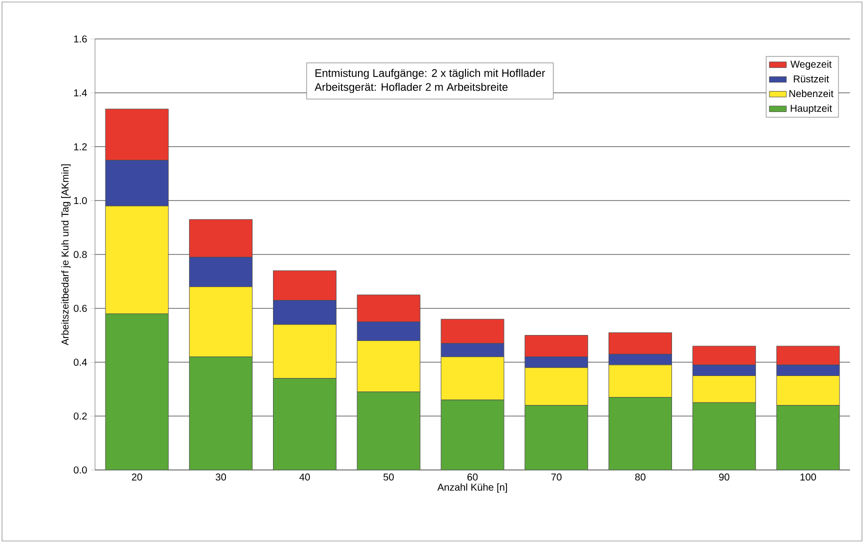  Describe the element at coordinates (811, 94) in the screenshot. I see `legend-label: Nebenzeit` at that location.